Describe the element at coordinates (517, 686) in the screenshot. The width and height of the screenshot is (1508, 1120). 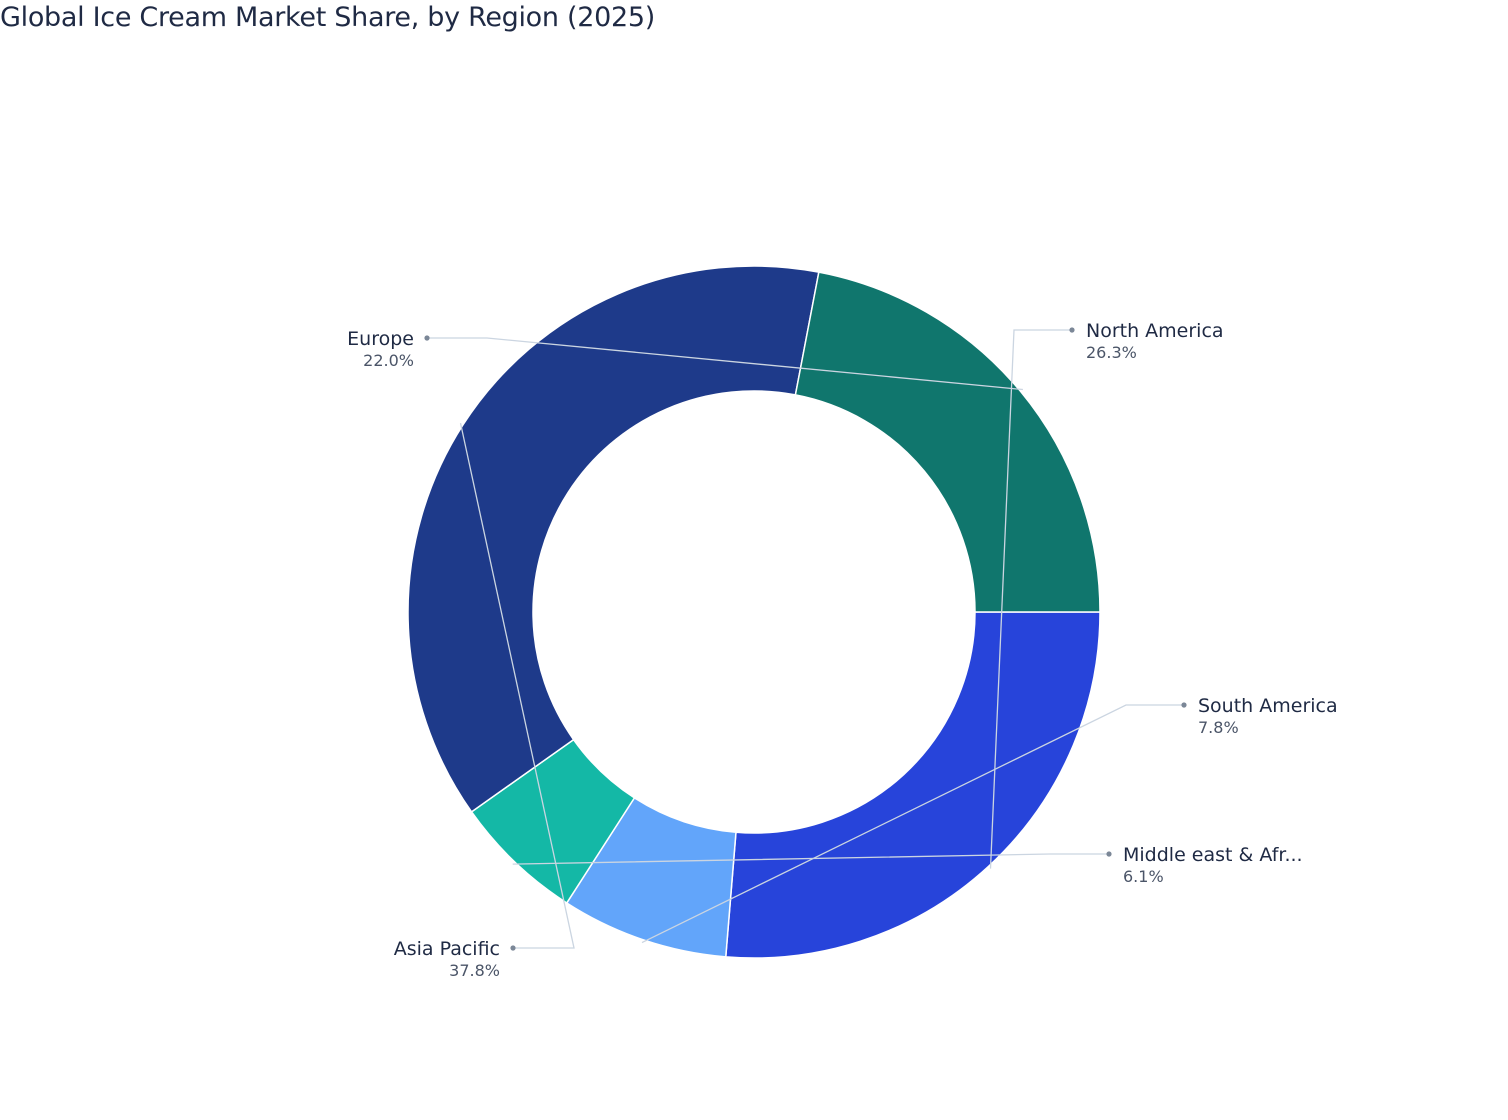
I see `leader-line-asia-pacific` at that location.